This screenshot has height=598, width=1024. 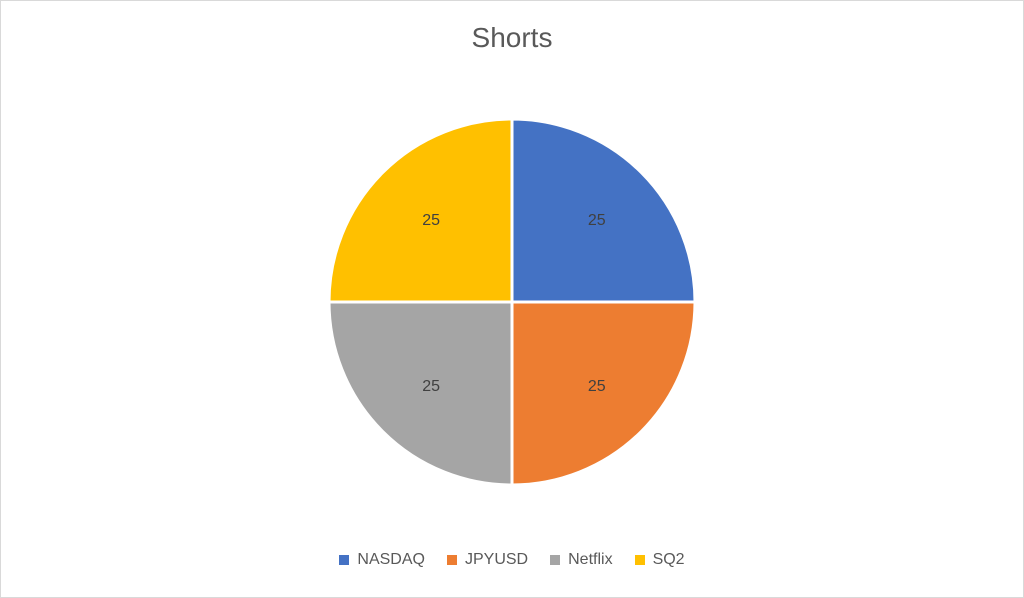 What do you see at coordinates (603, 210) in the screenshot?
I see `pie-slice-nasdaq` at bounding box center [603, 210].